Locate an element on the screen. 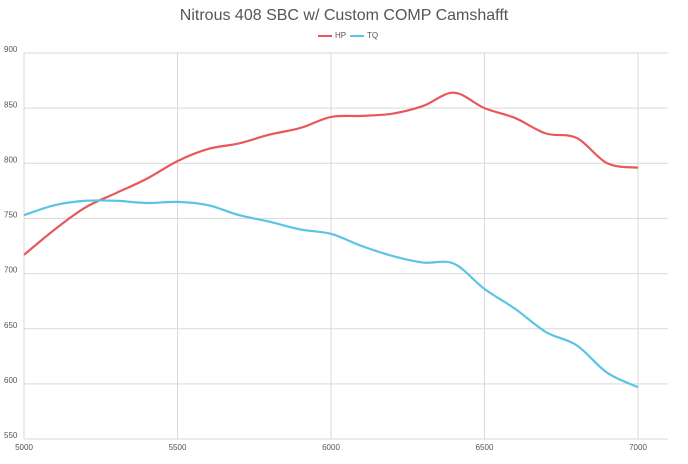 The width and height of the screenshot is (688, 464). y-tick-label: 800 is located at coordinates (11, 159).